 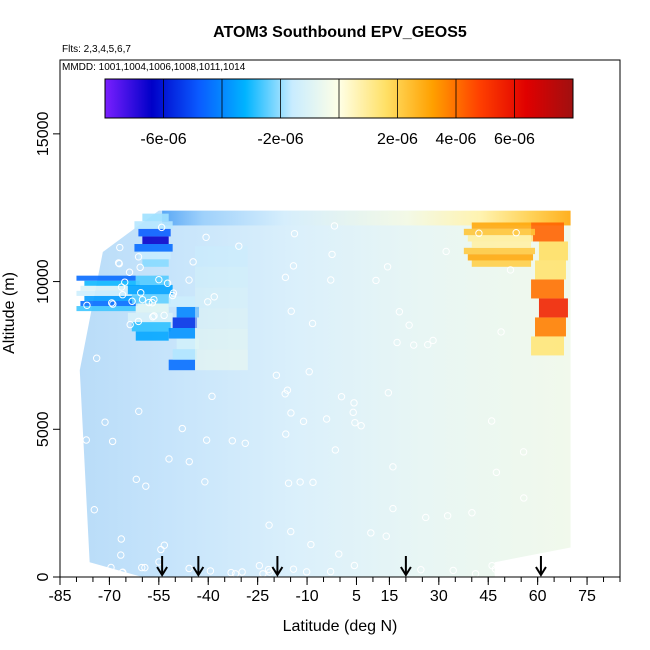 What do you see at coordinates (257, 596) in the screenshot?
I see `x-tick-label: -25` at bounding box center [257, 596].